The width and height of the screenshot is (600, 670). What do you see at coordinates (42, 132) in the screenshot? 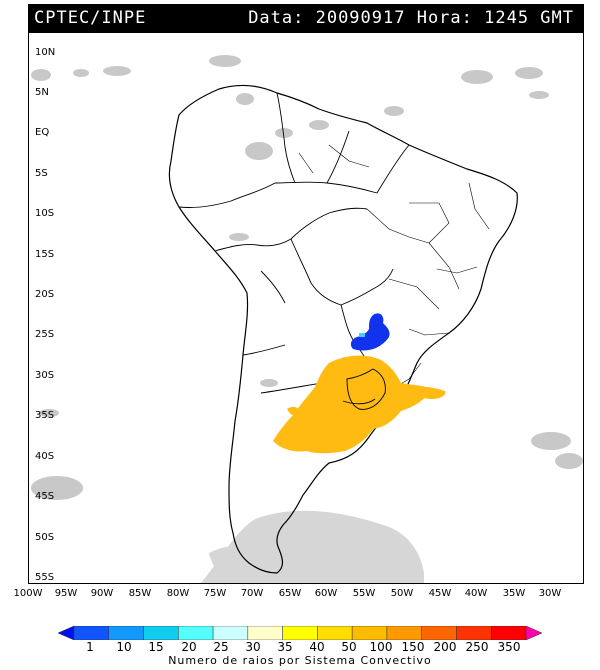
I see `lat-label: EQ` at bounding box center [42, 132].